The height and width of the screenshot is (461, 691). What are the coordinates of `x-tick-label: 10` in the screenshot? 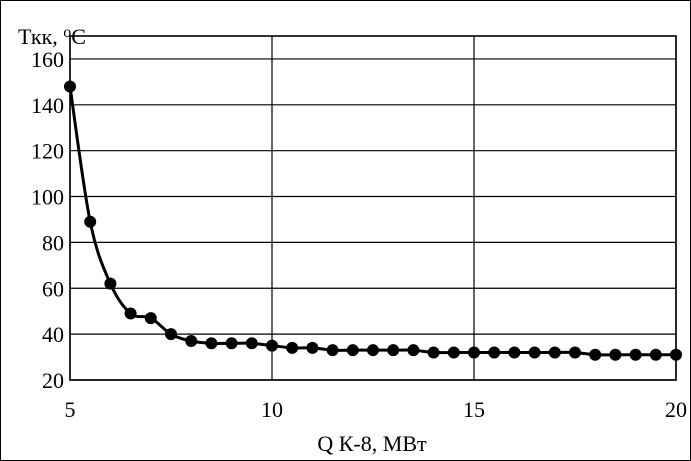 It's located at (272, 409).